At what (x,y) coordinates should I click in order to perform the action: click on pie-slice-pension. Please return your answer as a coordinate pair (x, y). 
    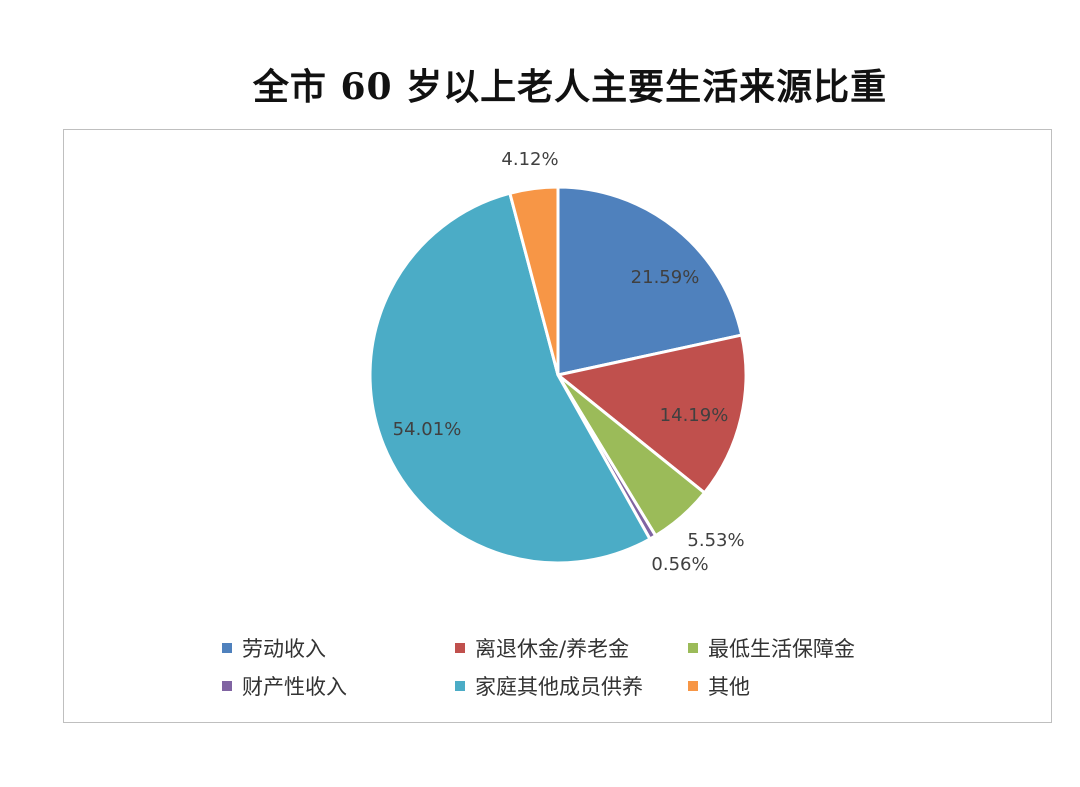
    Looking at the image, I should click on (652, 414).